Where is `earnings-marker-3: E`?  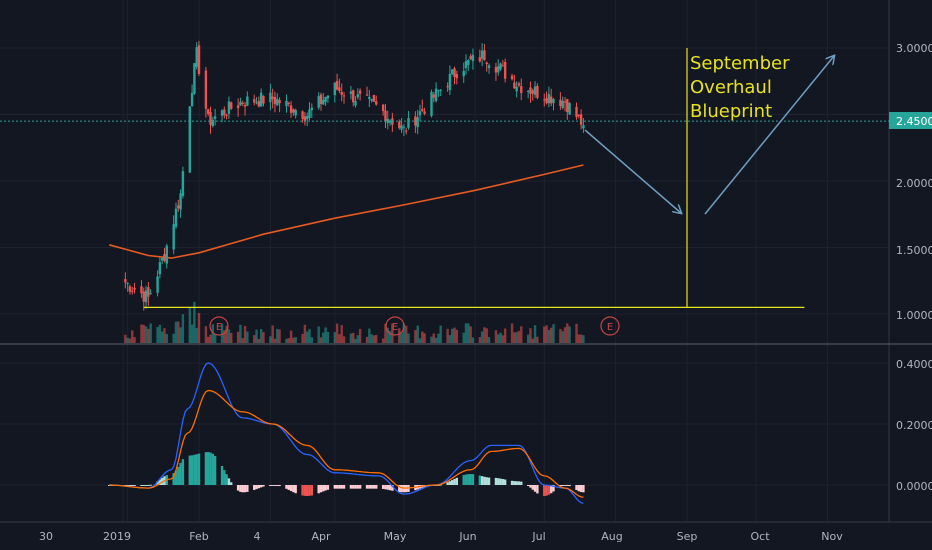 earnings-marker-3: E is located at coordinates (610, 326).